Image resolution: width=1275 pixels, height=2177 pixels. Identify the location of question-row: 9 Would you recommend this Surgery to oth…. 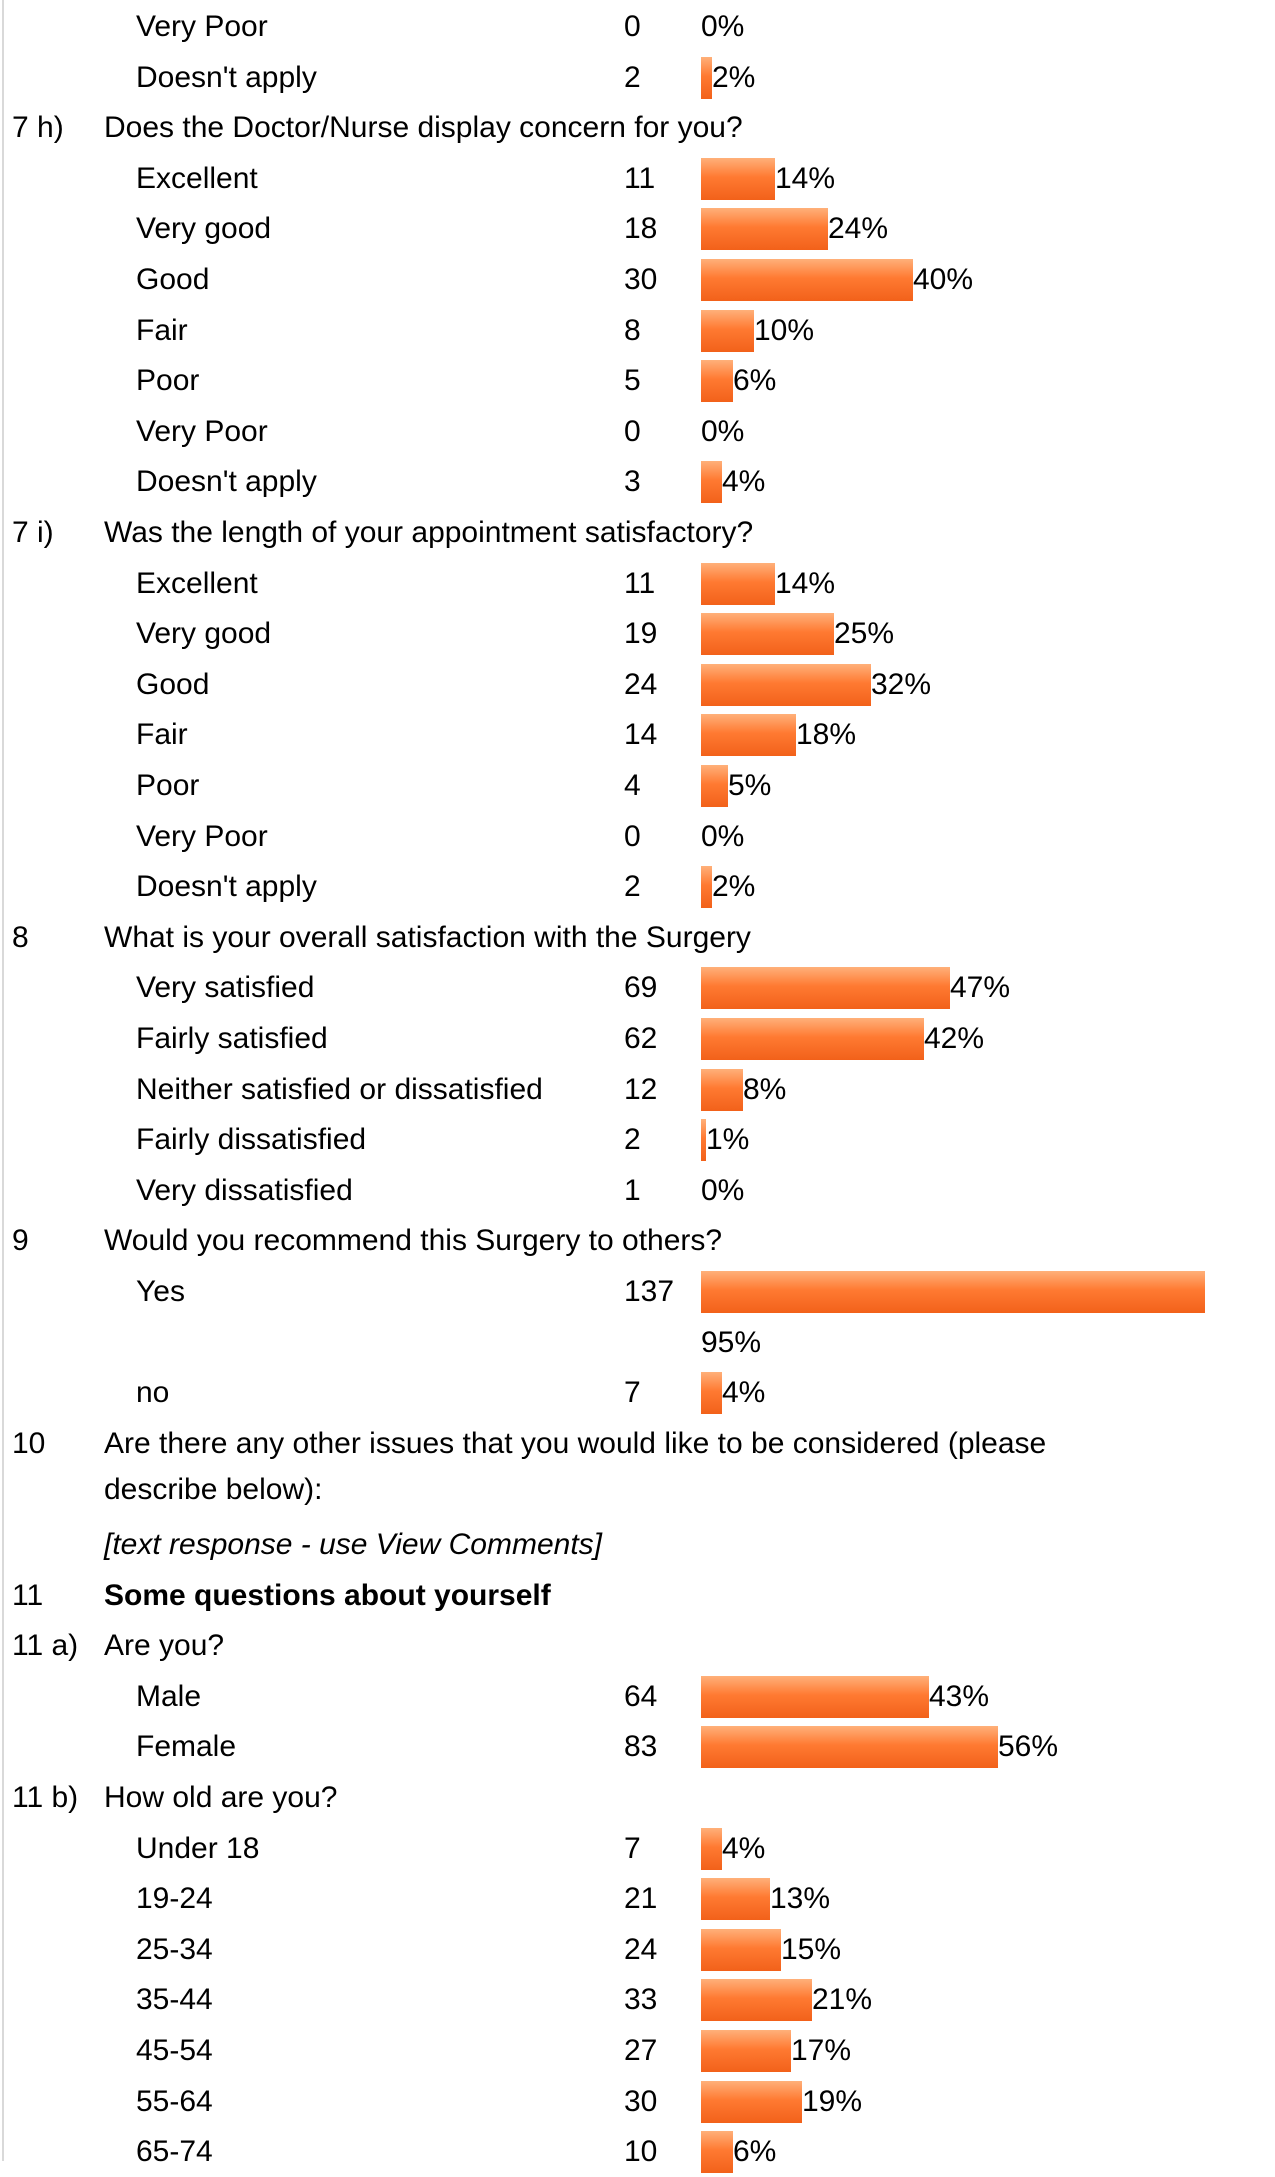
(637, 1241).